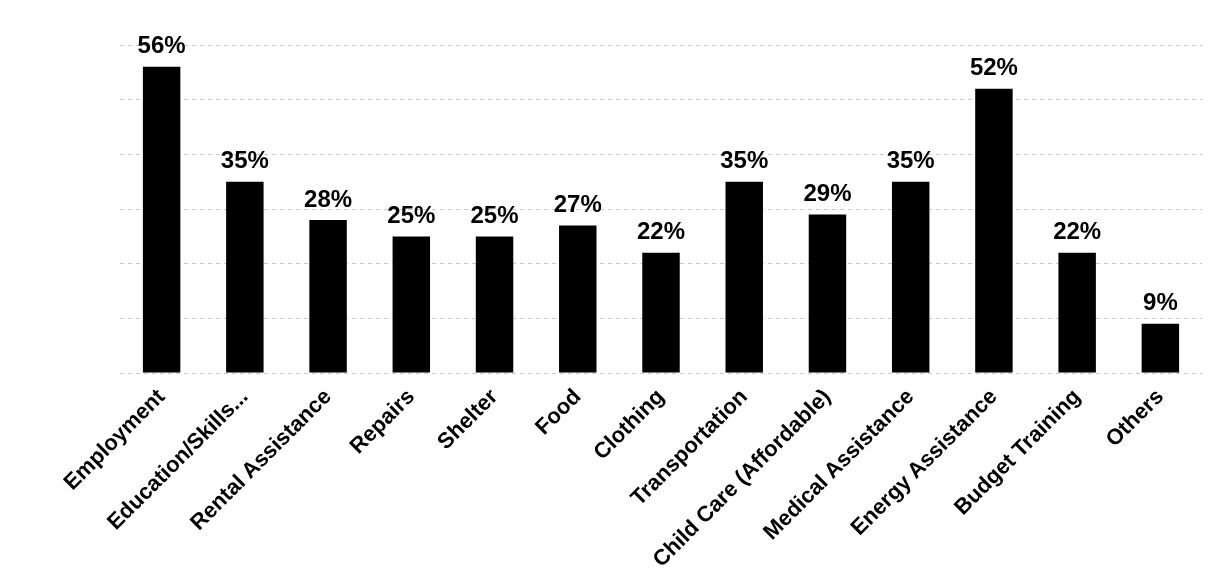 The image size is (1232, 586). What do you see at coordinates (577, 204) in the screenshot?
I see `data-label: 27%` at bounding box center [577, 204].